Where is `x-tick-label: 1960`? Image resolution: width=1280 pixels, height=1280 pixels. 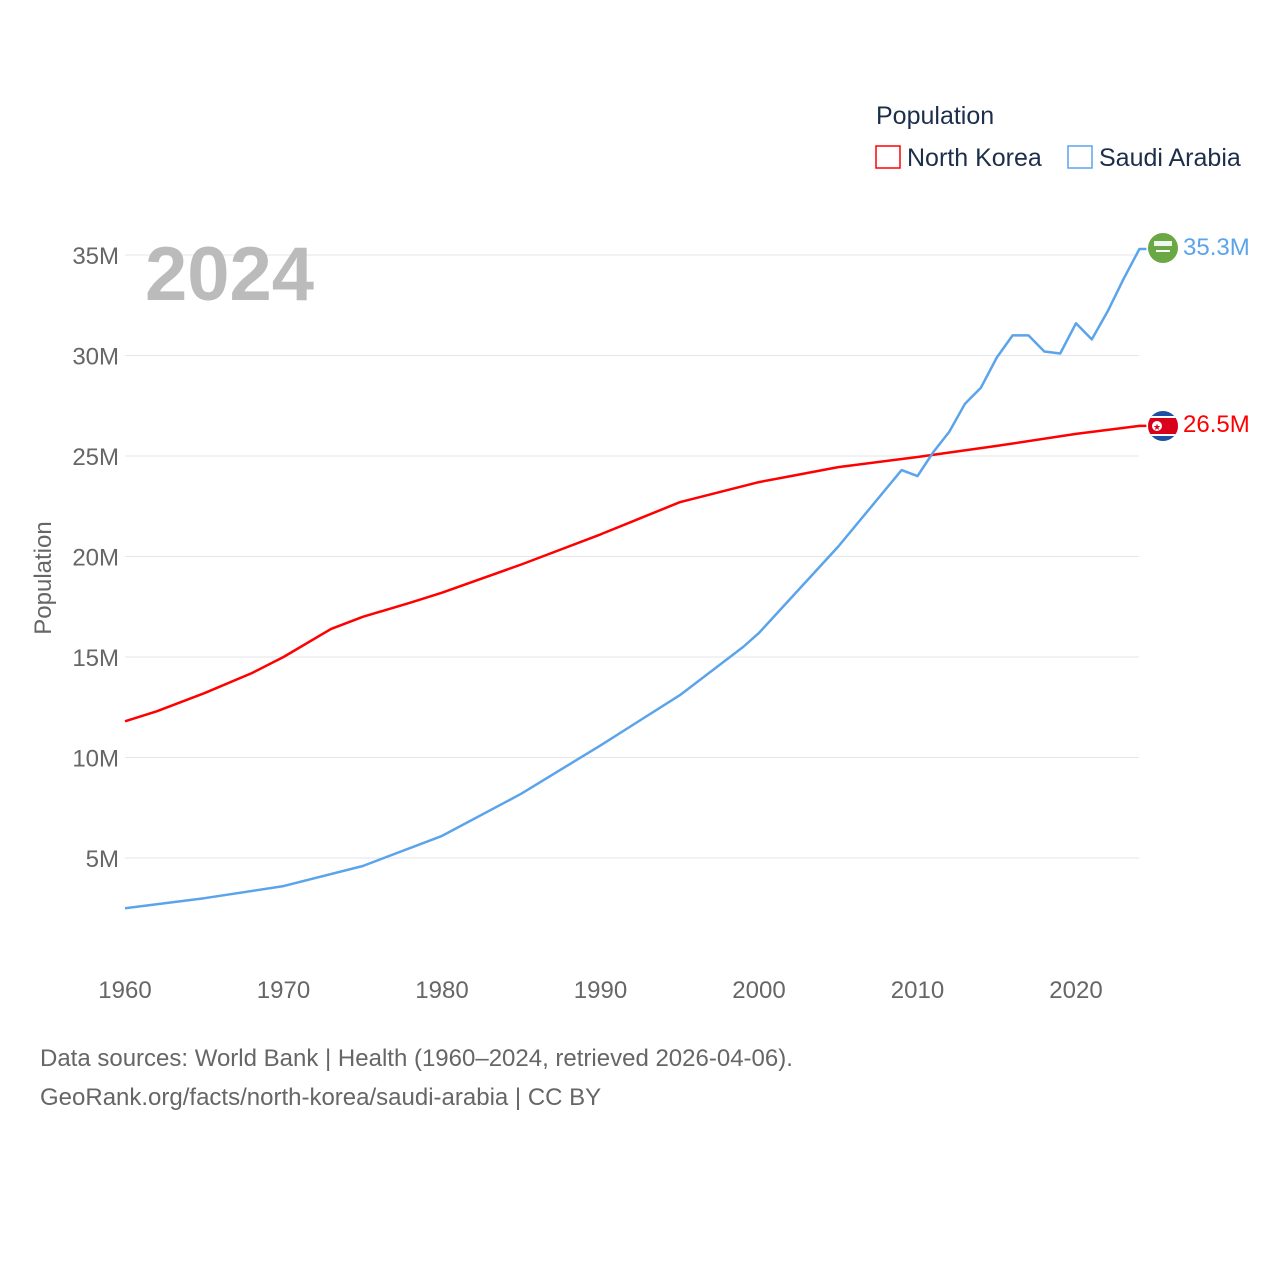
x-tick-label: 1960 is located at coordinates (124, 990).